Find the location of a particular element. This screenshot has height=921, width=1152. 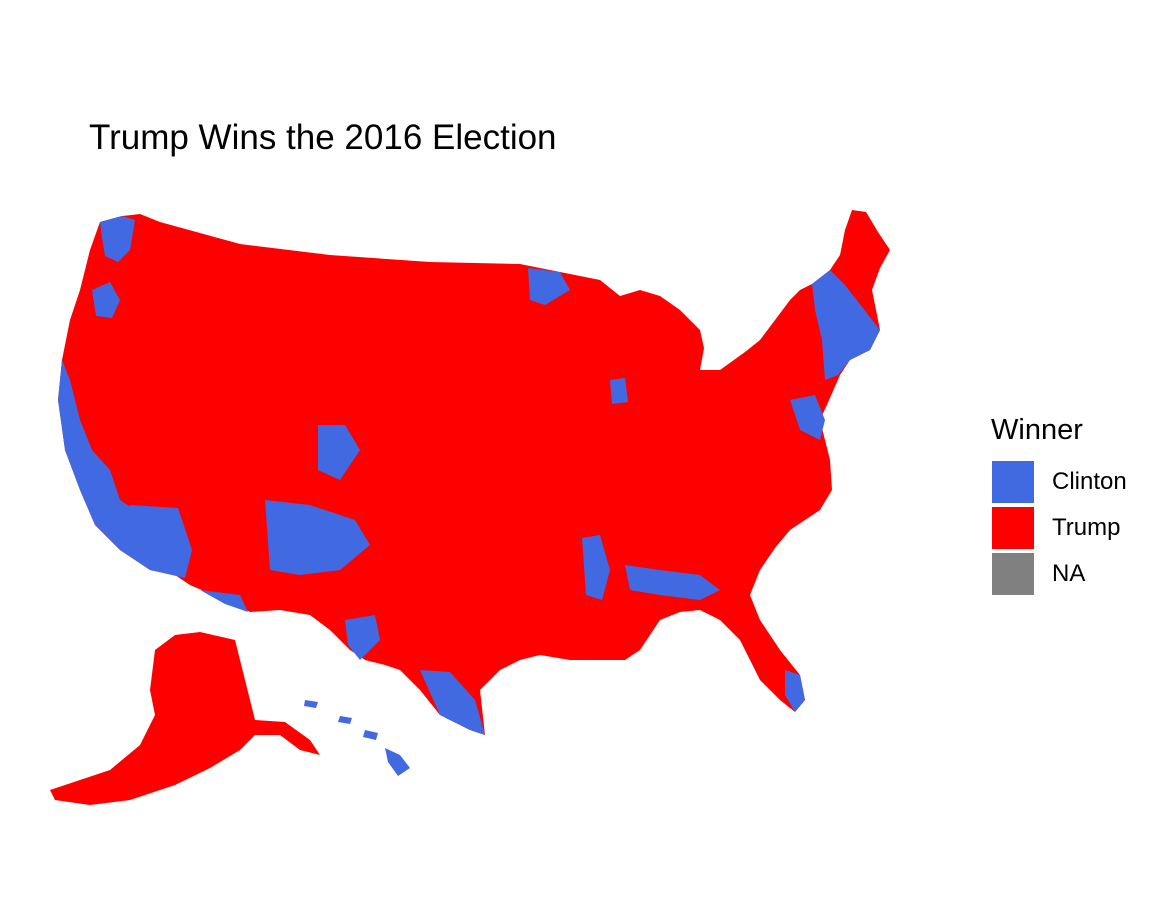

clinton-south-texas is located at coordinates (452, 702).